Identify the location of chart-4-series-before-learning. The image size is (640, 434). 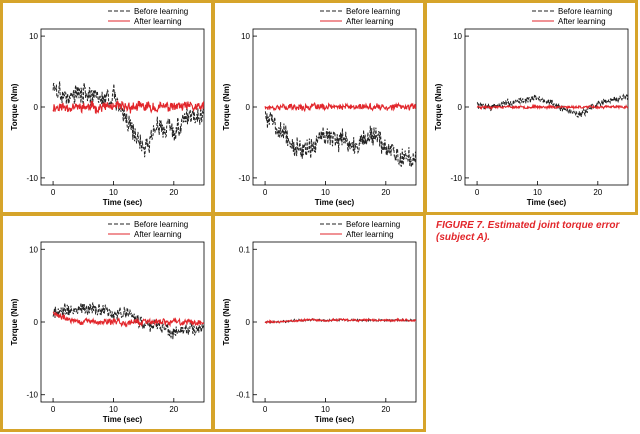
(128, 321).